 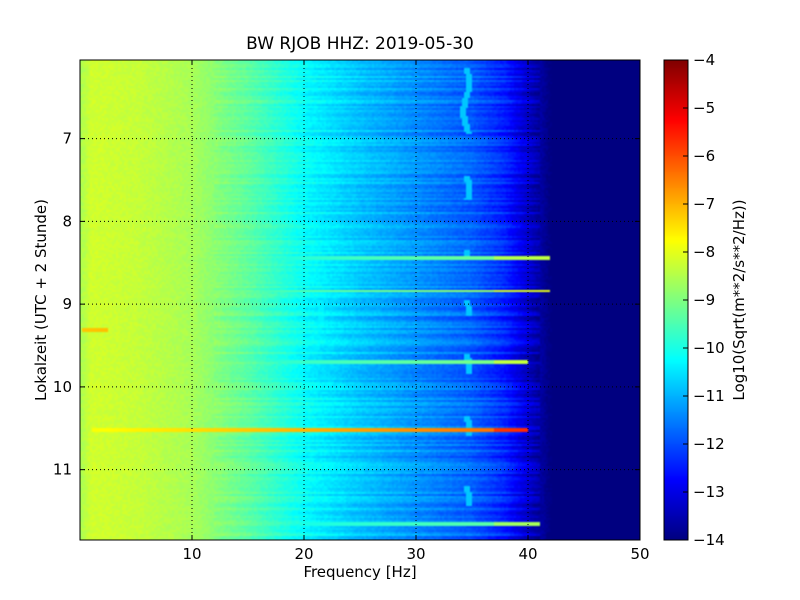 What do you see at coordinates (67, 304) in the screenshot?
I see `y-tick-label: 9` at bounding box center [67, 304].